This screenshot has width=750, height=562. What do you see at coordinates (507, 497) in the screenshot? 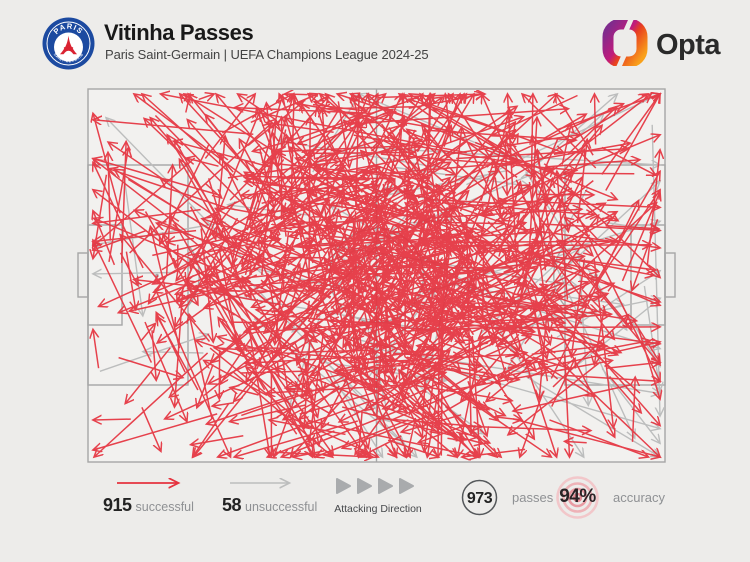
I see `passes-stat: 973 passes` at bounding box center [507, 497].